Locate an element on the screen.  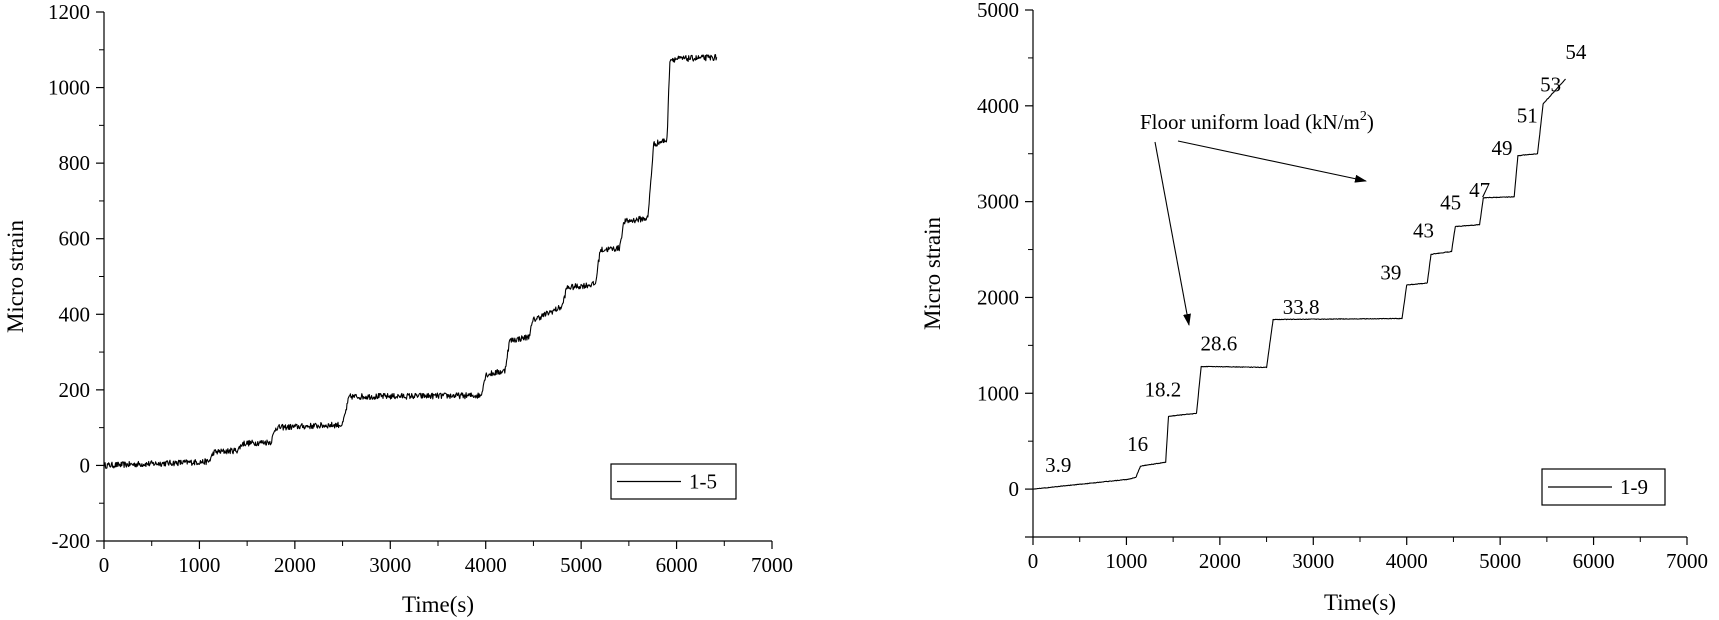
annotation-title: Floor uniform load (kN/m2) is located at coordinates (1257, 121).